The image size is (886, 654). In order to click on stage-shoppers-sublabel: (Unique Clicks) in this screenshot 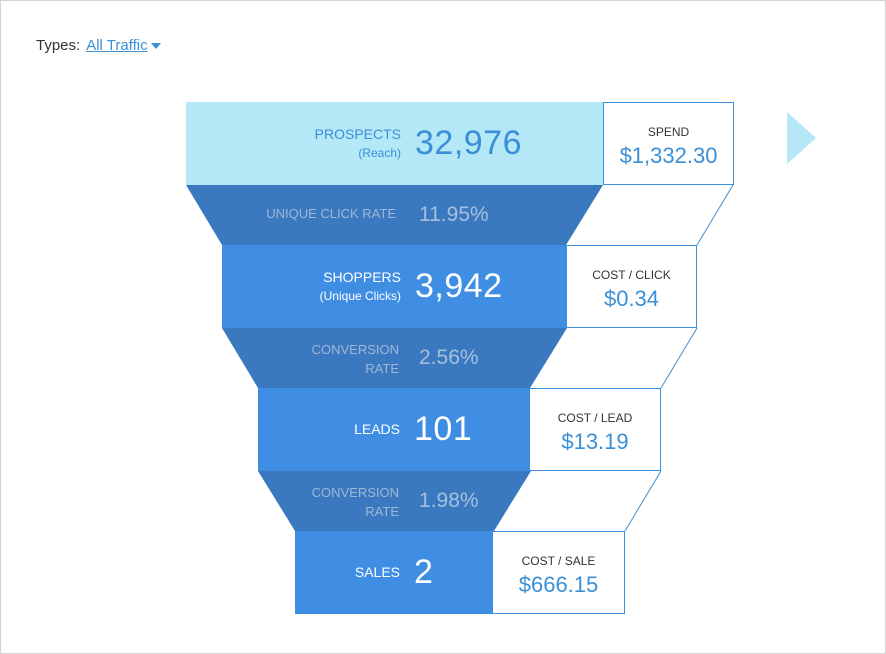, I will do `click(360, 295)`.